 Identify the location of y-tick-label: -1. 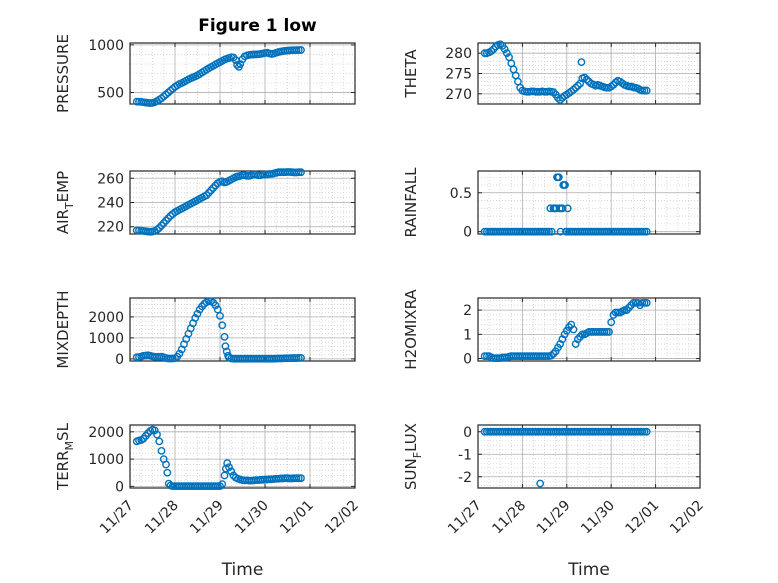
(465, 455).